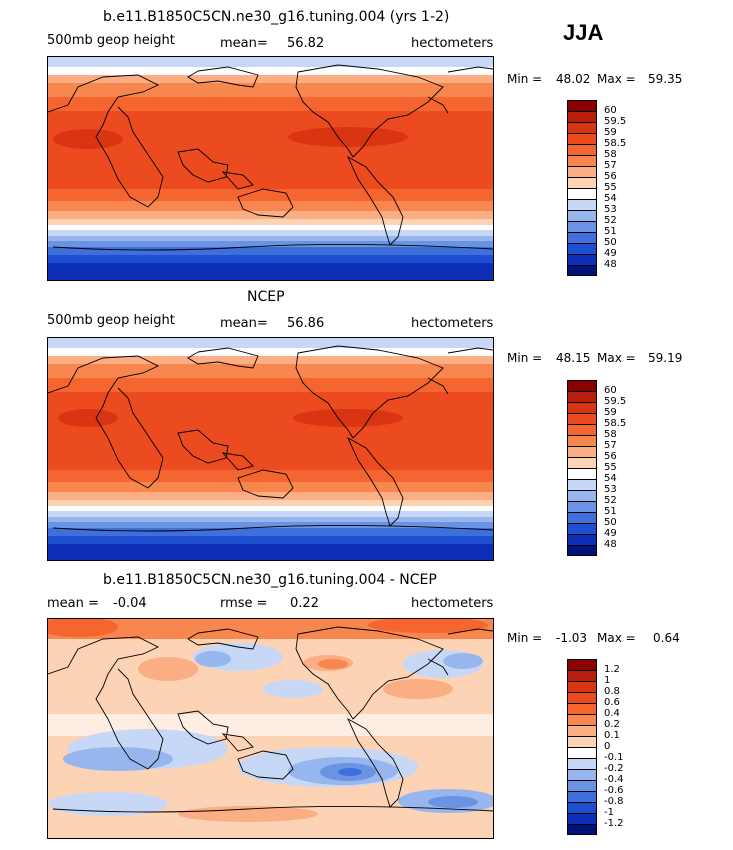 This screenshot has height=850, width=733. Describe the element at coordinates (525, 79) in the screenshot. I see `panel-1-min-label: Min =` at that location.